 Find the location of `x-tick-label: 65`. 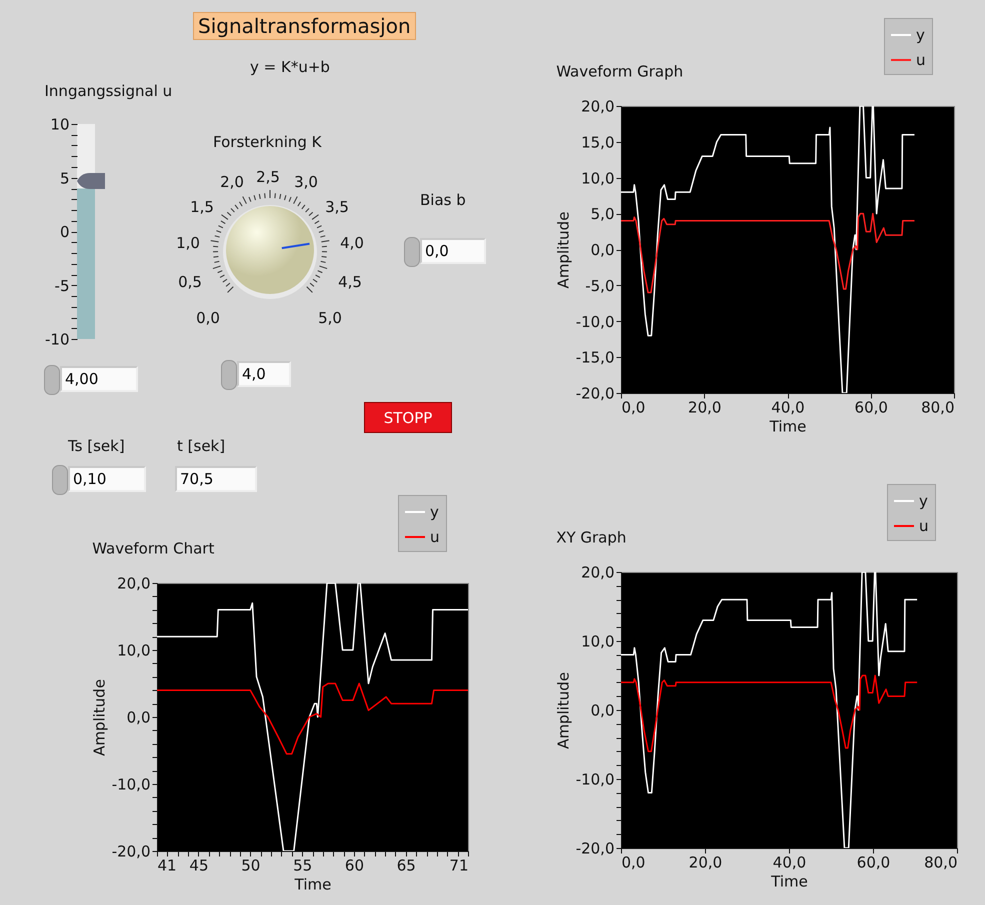

x-tick-label: 65 is located at coordinates (406, 865).